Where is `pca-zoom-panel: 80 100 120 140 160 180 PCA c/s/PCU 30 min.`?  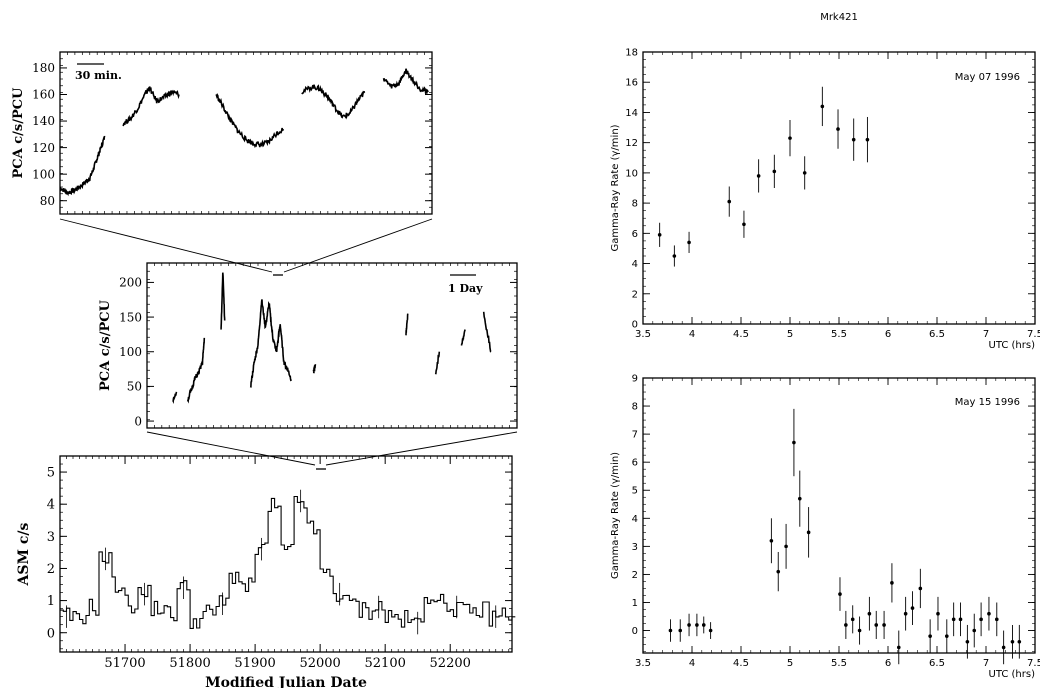
pca-zoom-panel: 80 100 120 140 160 180 PCA c/s/PCU 30 min. is located at coordinates (222, 133).